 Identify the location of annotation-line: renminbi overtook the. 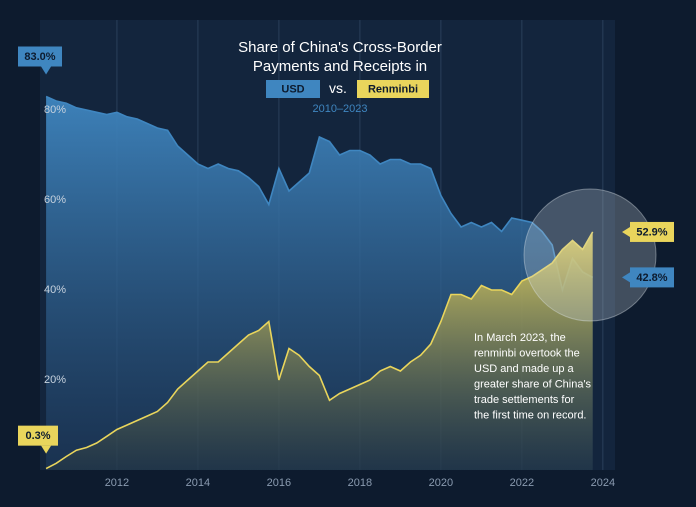
(527, 353).